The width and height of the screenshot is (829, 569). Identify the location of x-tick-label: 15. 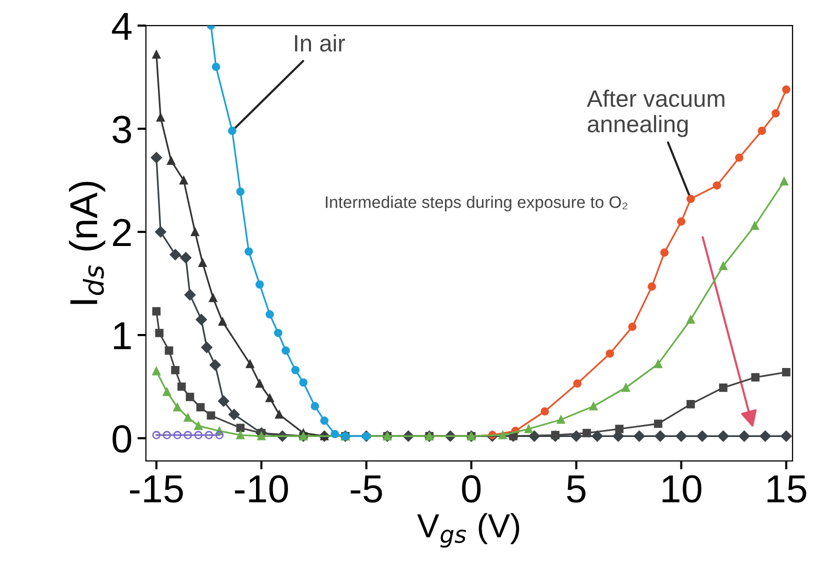
(787, 489).